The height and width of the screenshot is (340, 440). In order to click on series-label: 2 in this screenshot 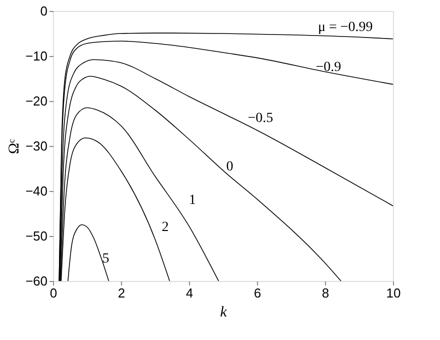, I will do `click(165, 227)`.